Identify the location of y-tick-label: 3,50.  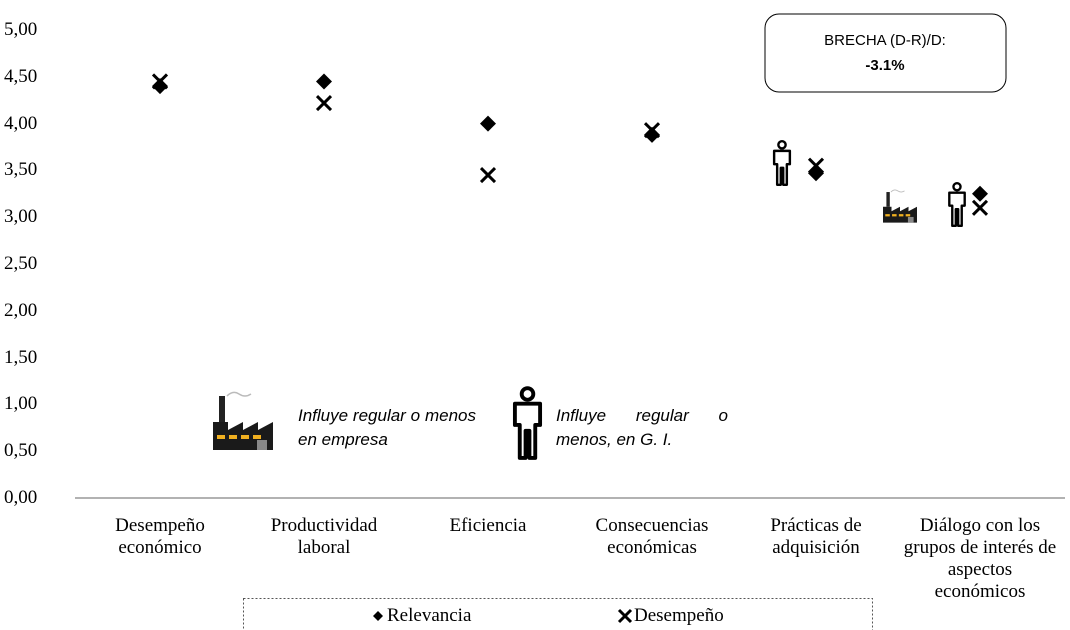
(21, 170).